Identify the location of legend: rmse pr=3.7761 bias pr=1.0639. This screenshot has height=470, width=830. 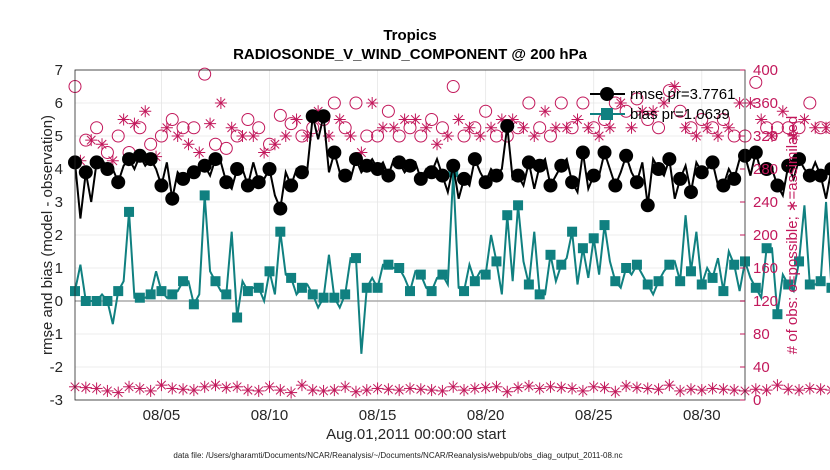
(662, 104).